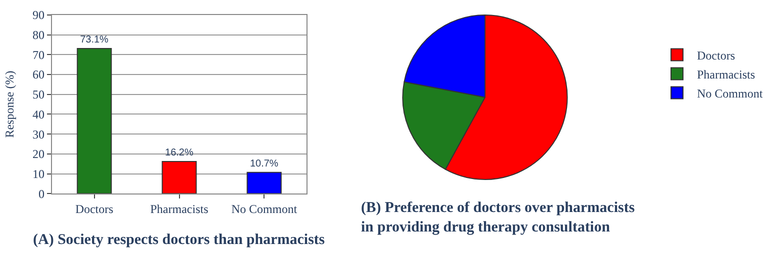  I want to click on data-label: 16.2%, so click(179, 152).